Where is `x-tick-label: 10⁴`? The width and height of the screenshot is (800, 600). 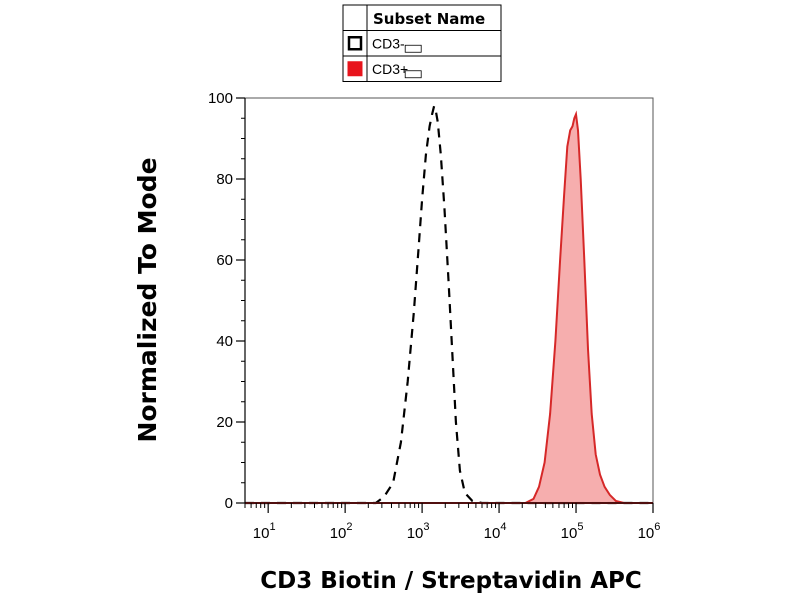
x-tick-label: 10⁴ is located at coordinates (495, 531).